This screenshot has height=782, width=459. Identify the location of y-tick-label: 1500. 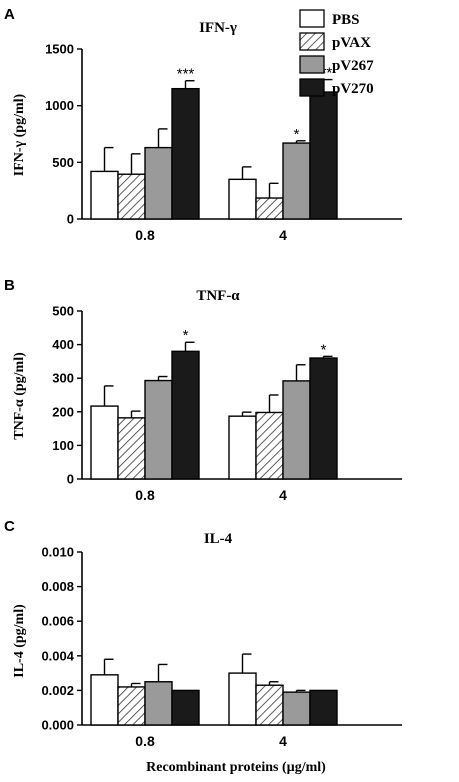
(59, 49).